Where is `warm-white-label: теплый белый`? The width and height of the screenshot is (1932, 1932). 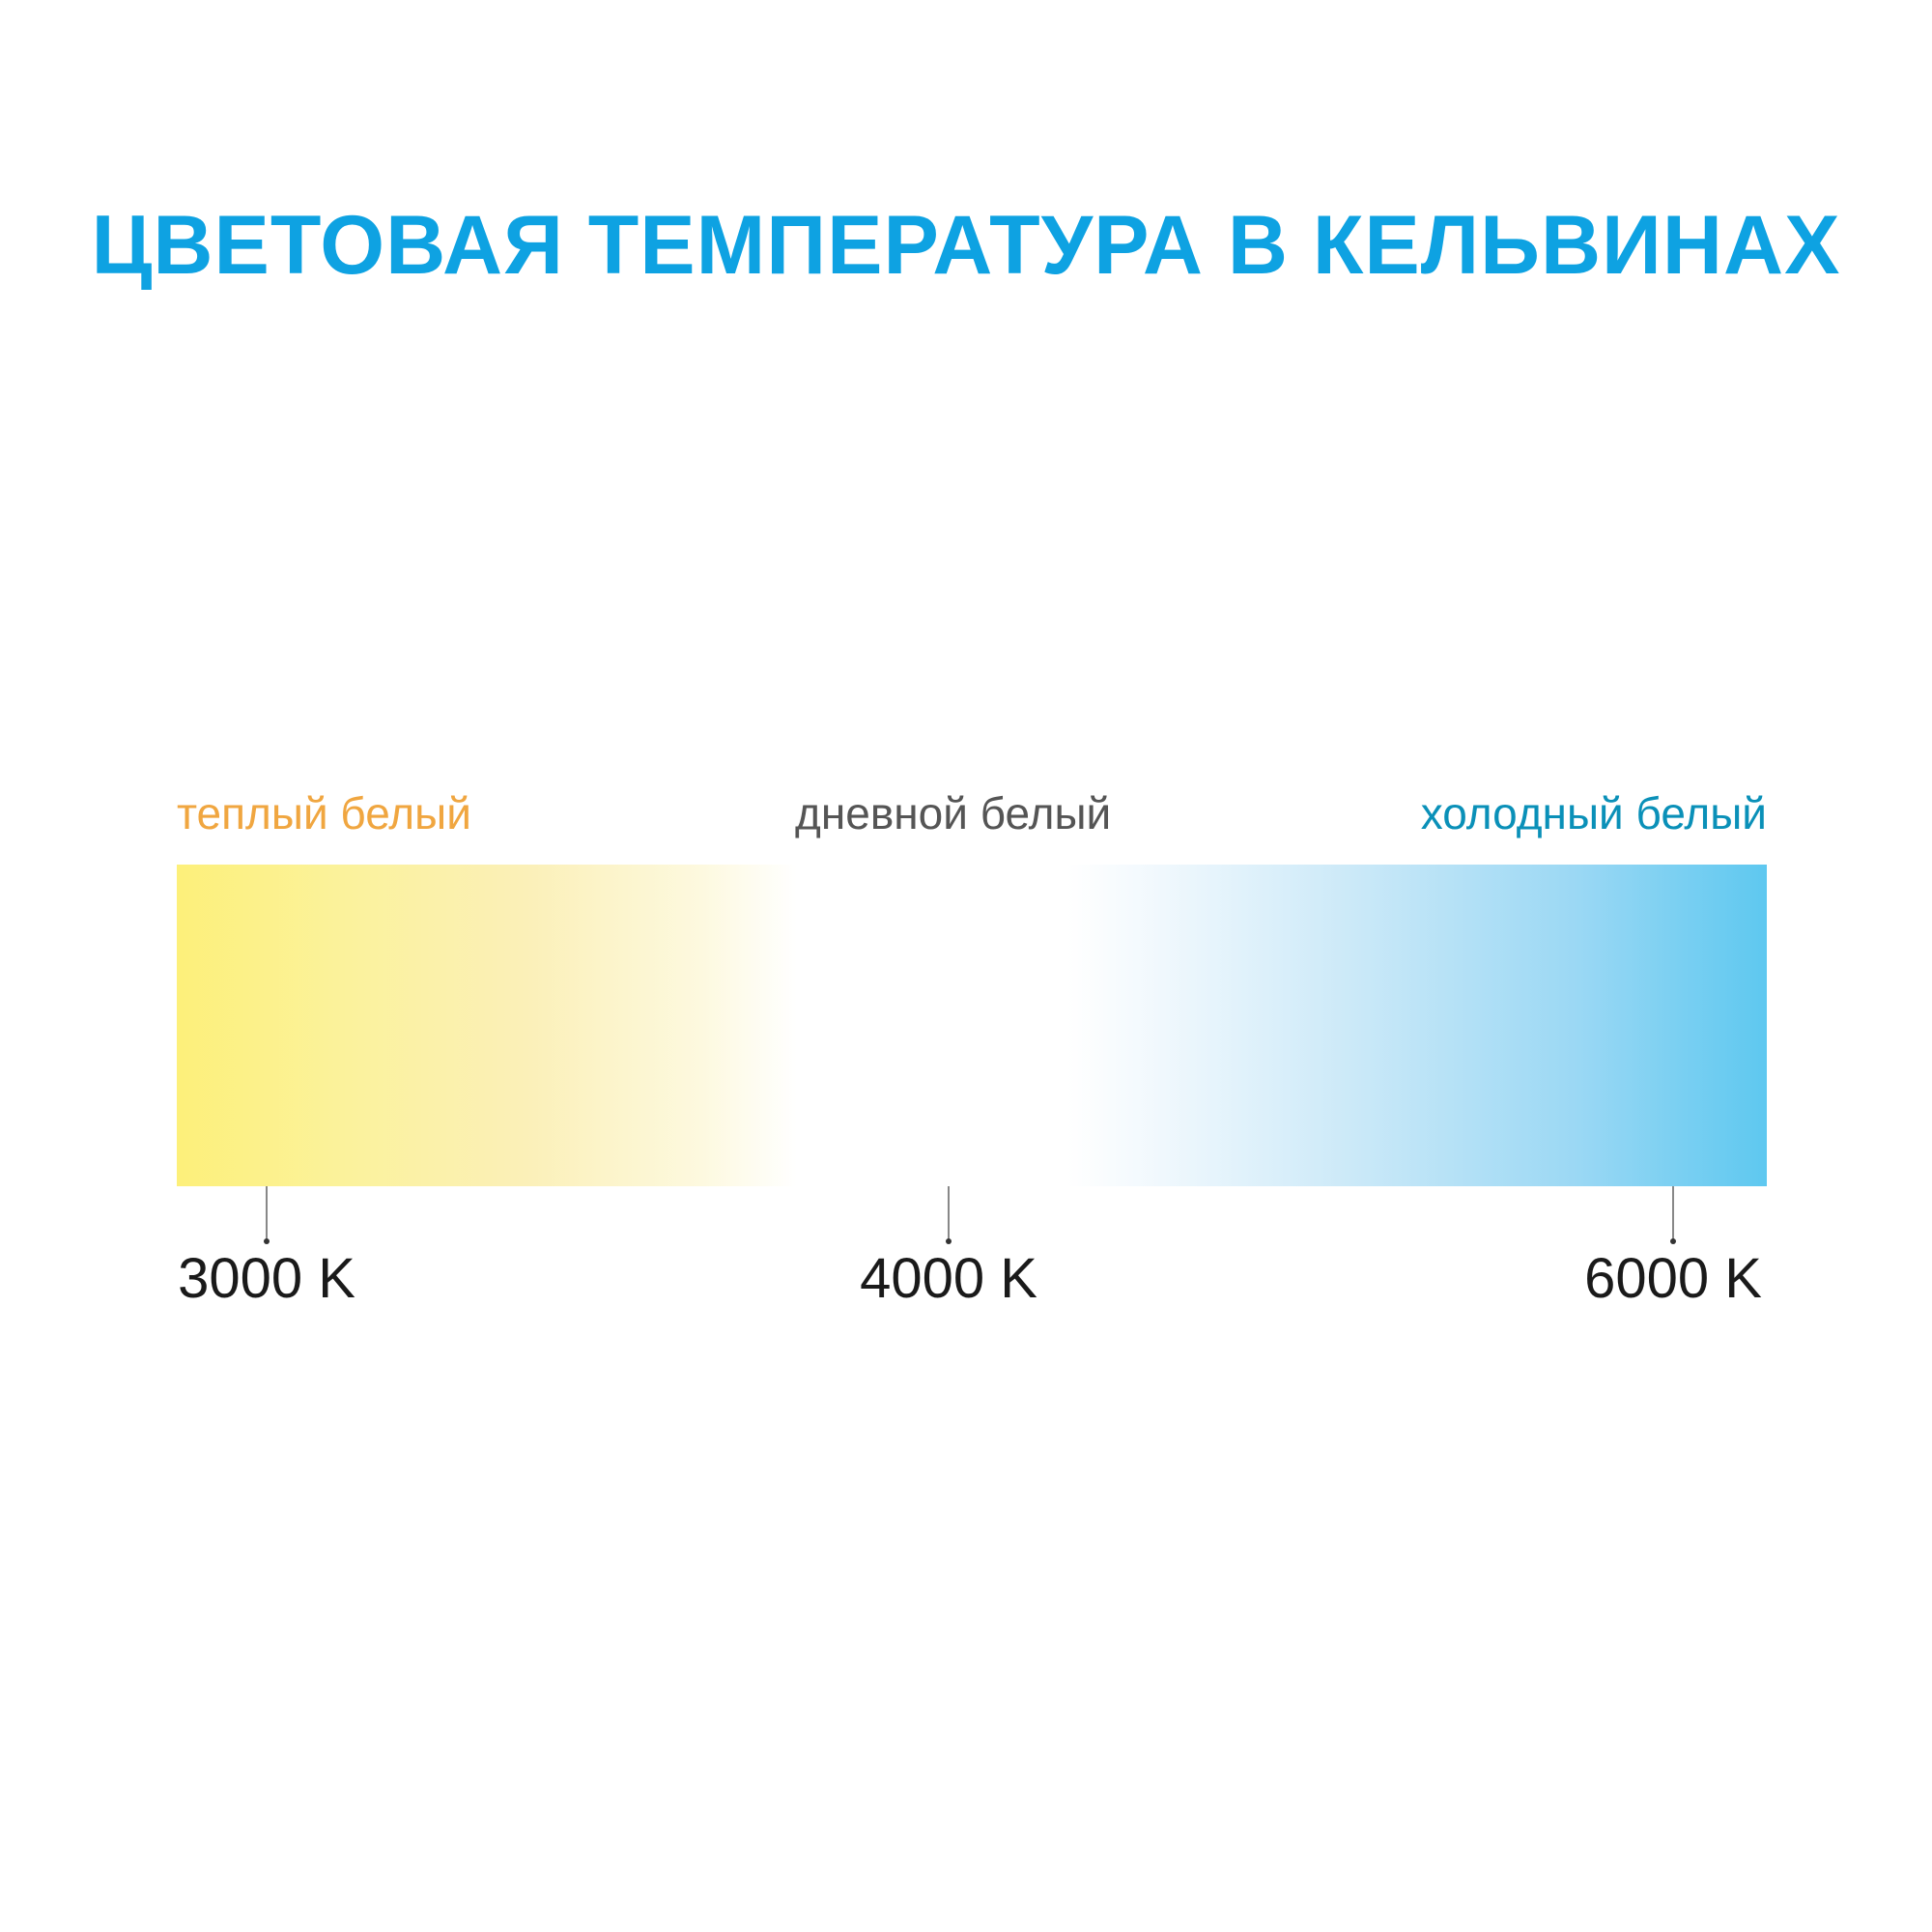
warm-white-label: теплый белый is located at coordinates (324, 813).